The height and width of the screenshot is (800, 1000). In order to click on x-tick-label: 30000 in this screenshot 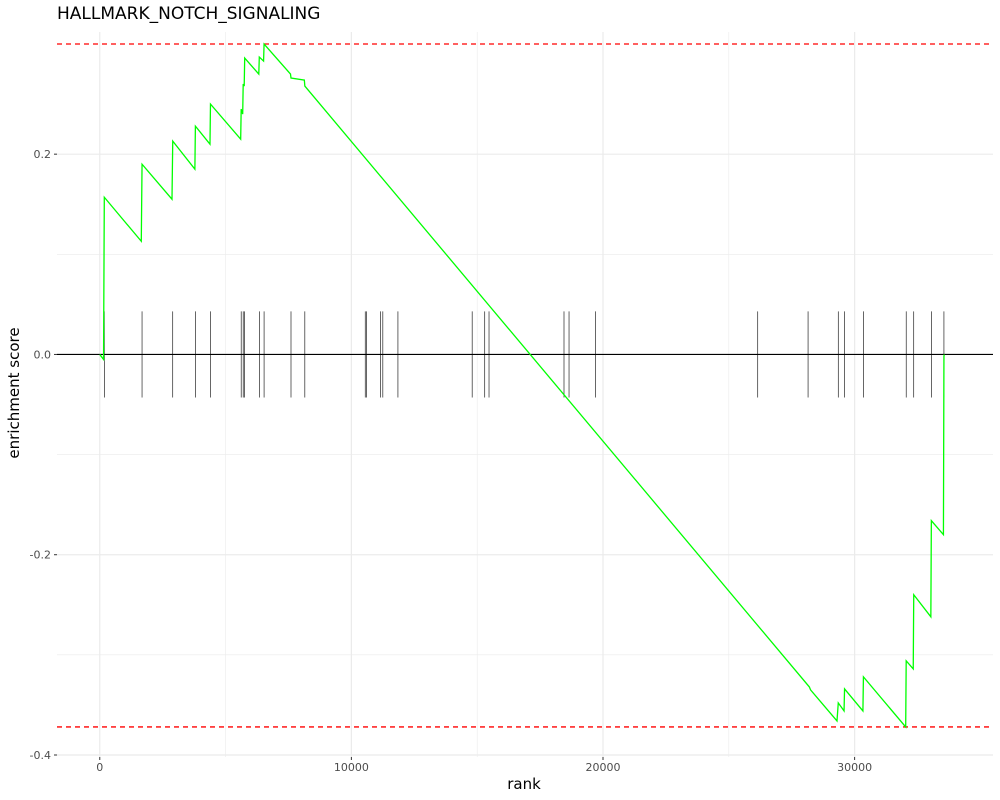, I will do `click(854, 767)`.